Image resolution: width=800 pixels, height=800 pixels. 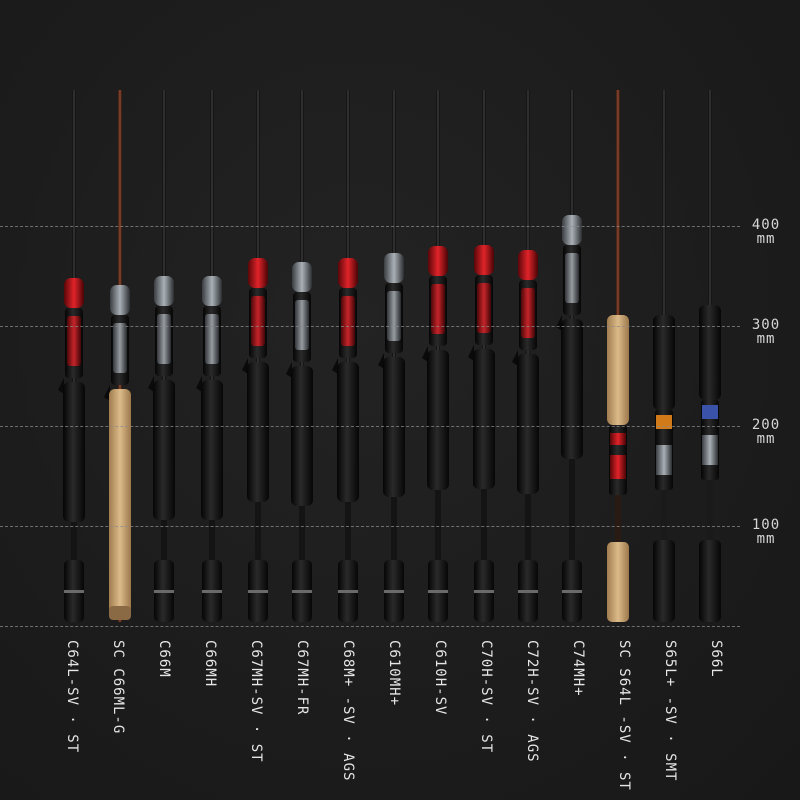 What do you see at coordinates (766, 525) in the screenshot?
I see `scale-value: 100` at bounding box center [766, 525].